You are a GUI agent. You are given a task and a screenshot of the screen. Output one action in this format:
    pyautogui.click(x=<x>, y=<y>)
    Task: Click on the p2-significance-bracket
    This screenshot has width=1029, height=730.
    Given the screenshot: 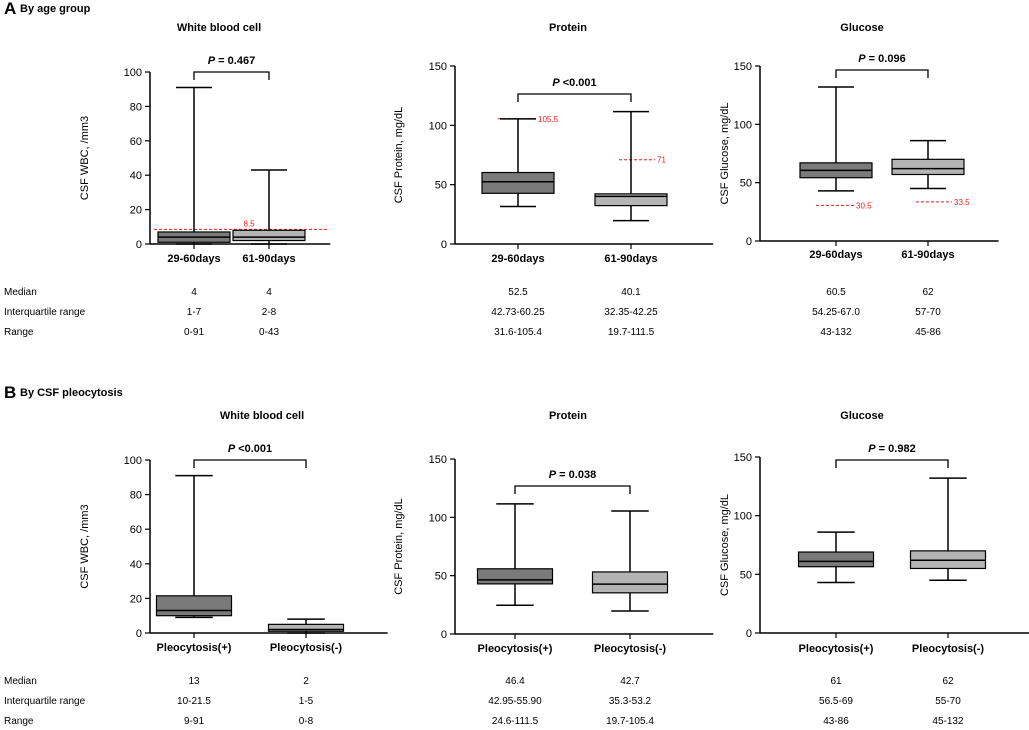 What is the action you would take?
    pyautogui.click(x=574, y=97)
    